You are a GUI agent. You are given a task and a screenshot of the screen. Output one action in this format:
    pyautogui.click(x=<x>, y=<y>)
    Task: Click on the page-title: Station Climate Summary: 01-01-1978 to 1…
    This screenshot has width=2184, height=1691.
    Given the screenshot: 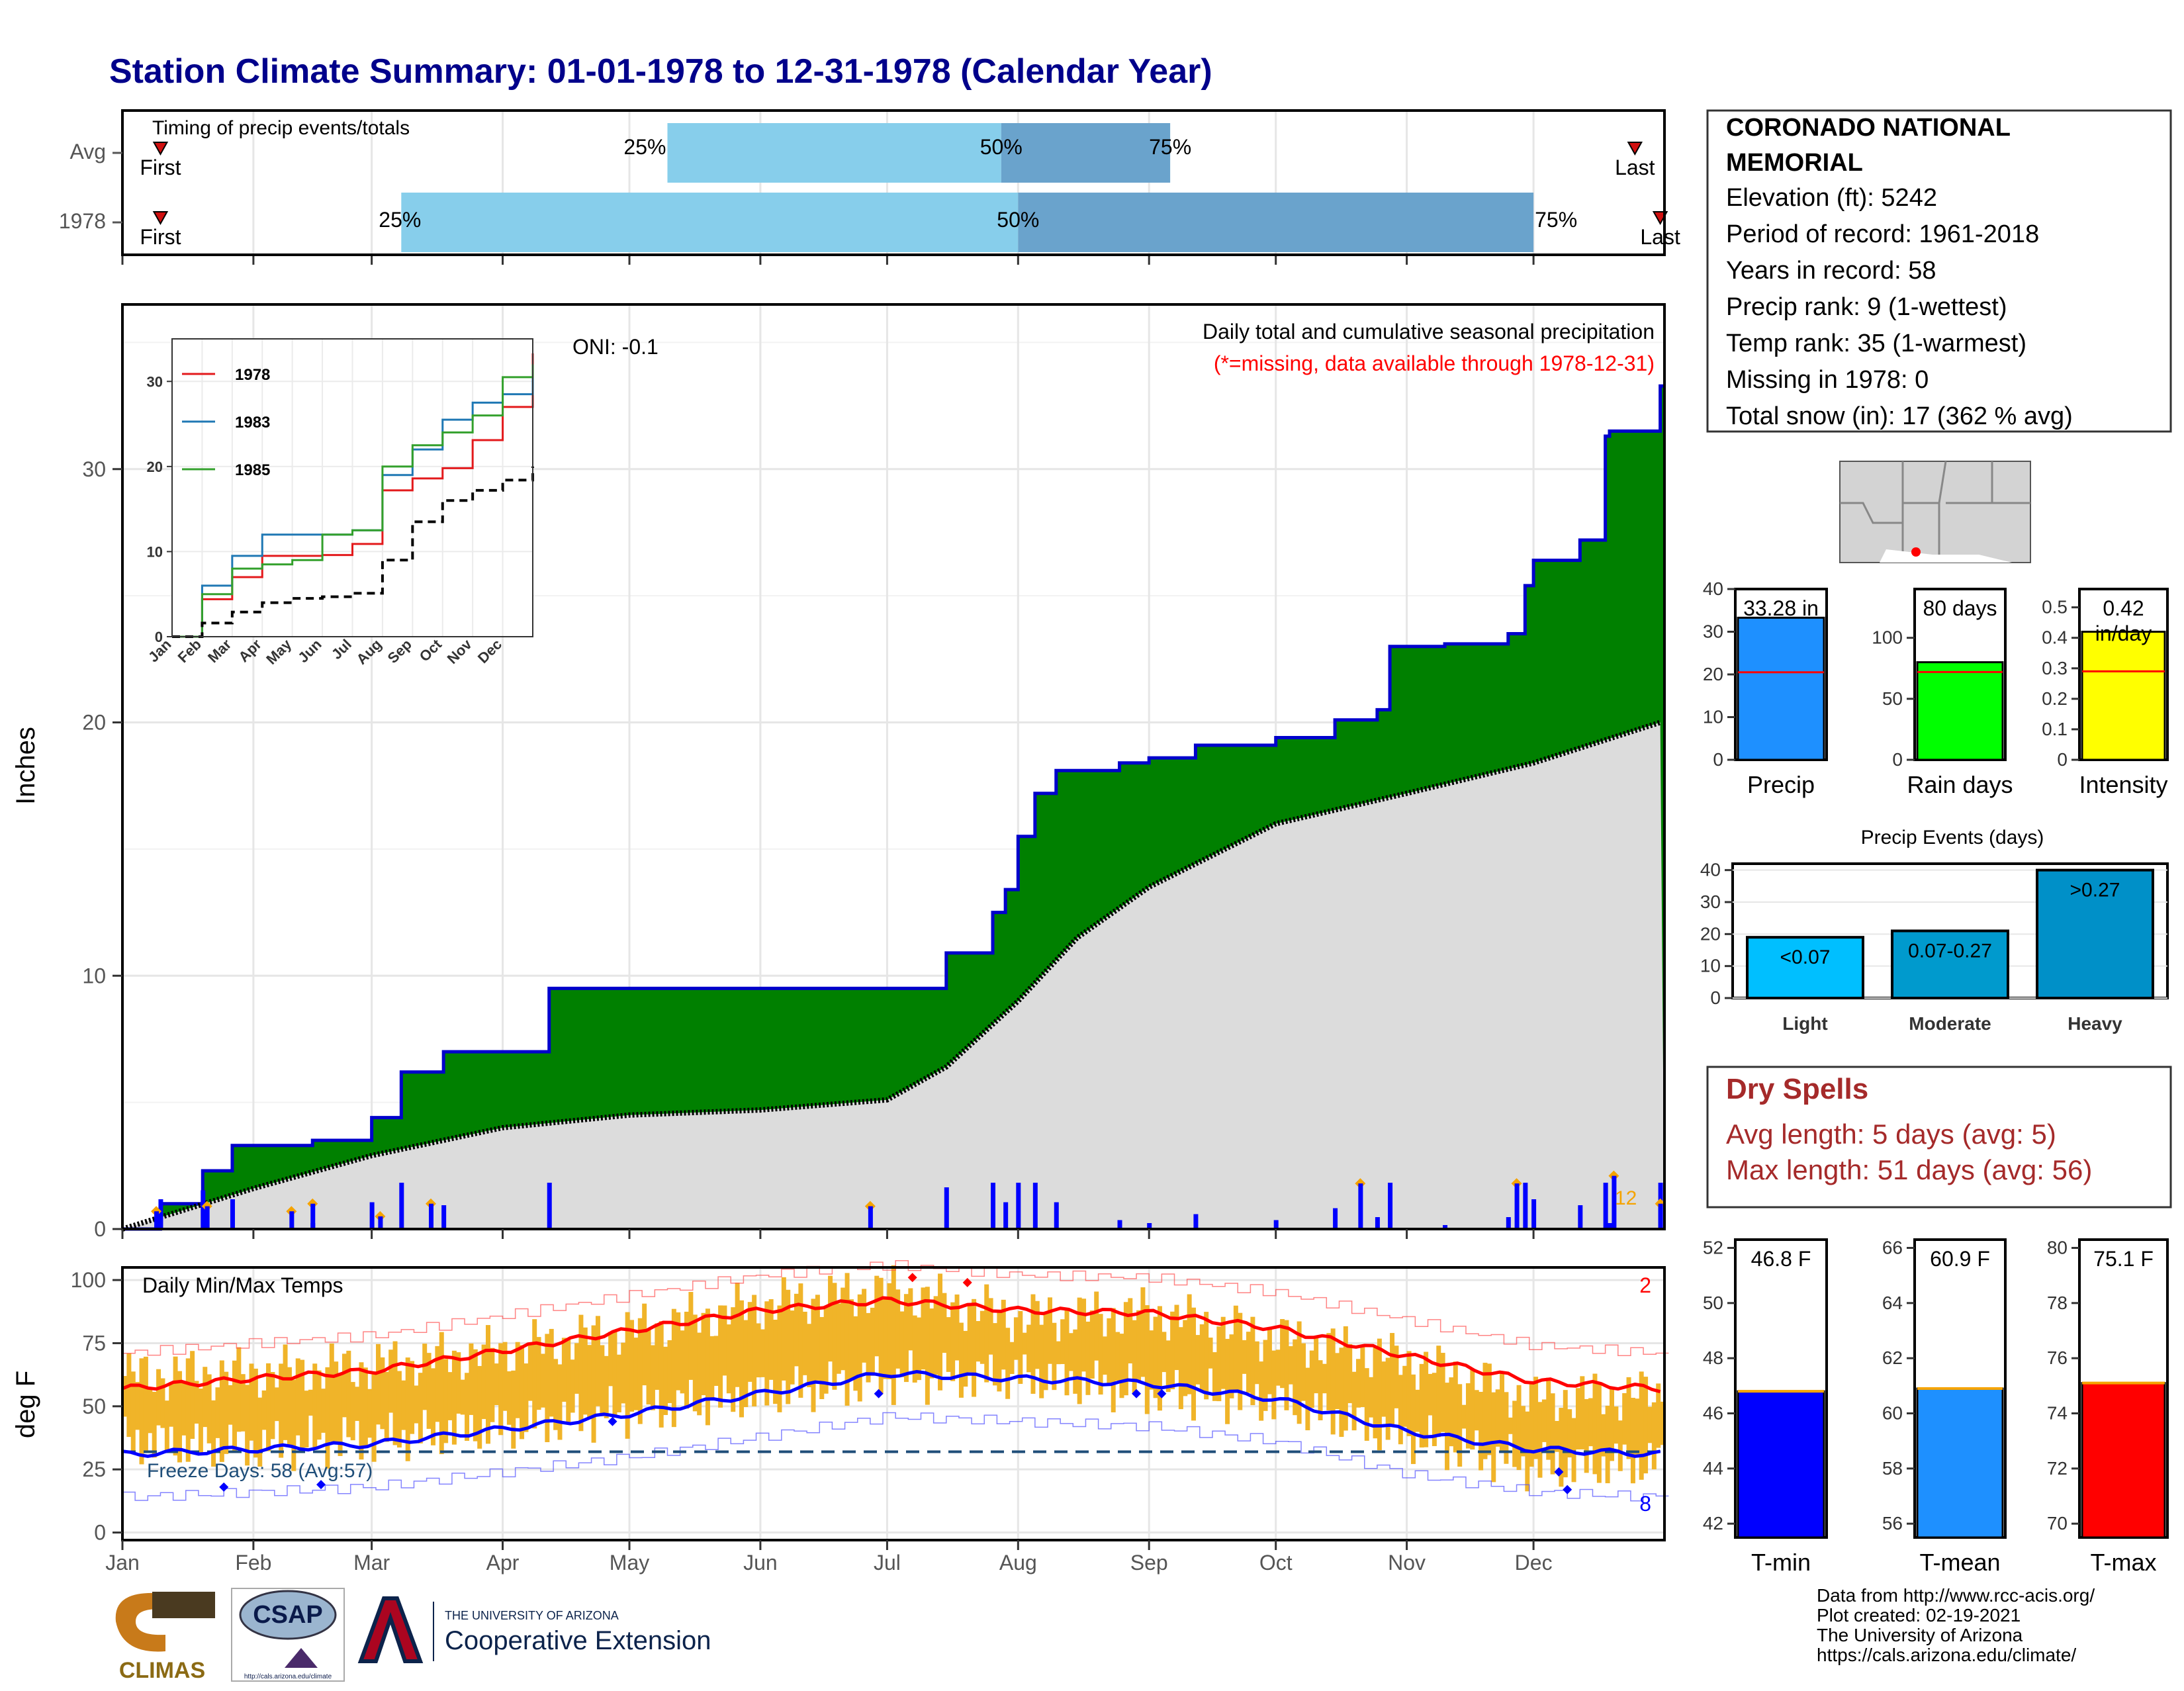 What is the action you would take?
    pyautogui.click(x=660, y=71)
    